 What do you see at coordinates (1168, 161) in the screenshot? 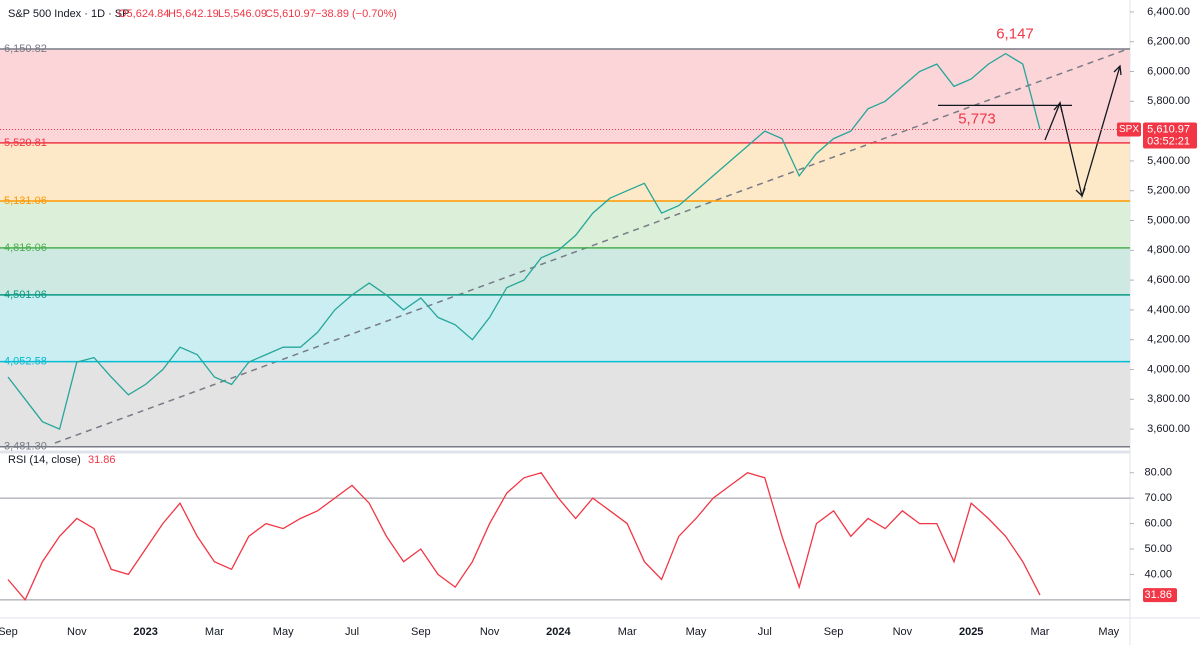
I see `y-tick-label: 5,400.00` at bounding box center [1168, 161].